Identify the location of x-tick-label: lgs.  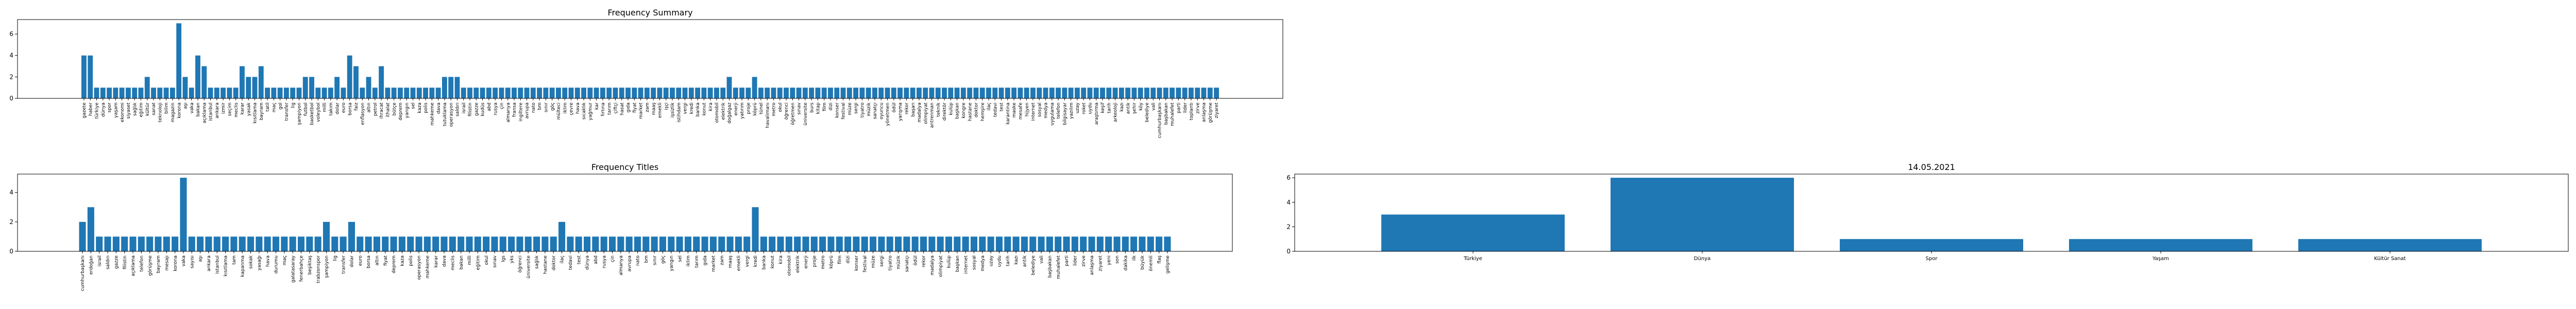
(504, 258).